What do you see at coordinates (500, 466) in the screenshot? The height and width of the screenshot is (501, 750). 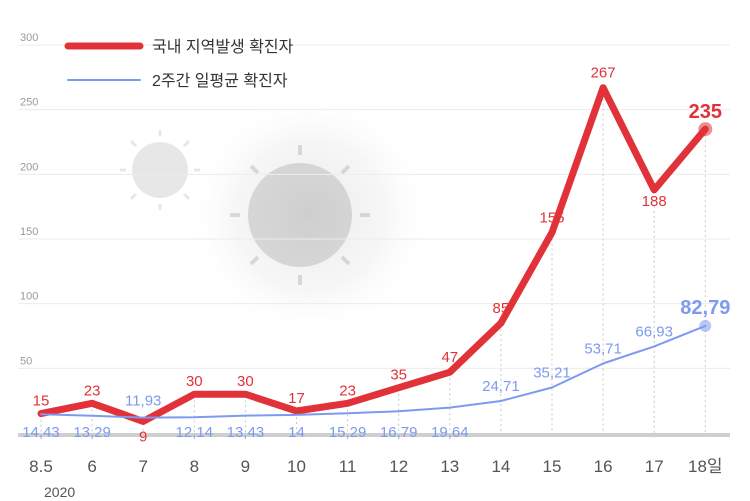 I see `x-tick-label: 14` at bounding box center [500, 466].